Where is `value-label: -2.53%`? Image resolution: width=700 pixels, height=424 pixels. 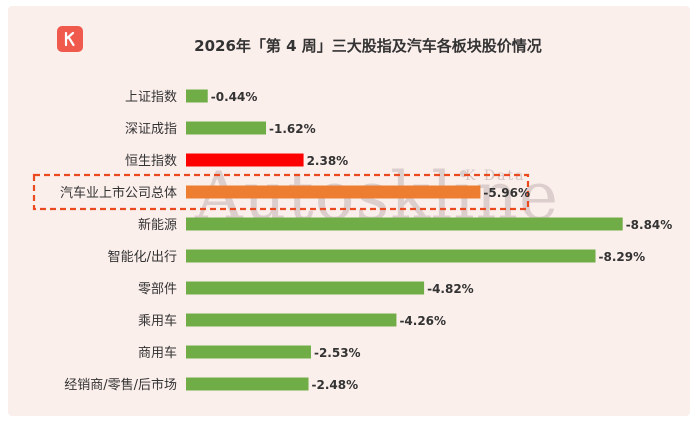
value-label: -2.53% is located at coordinates (337, 353).